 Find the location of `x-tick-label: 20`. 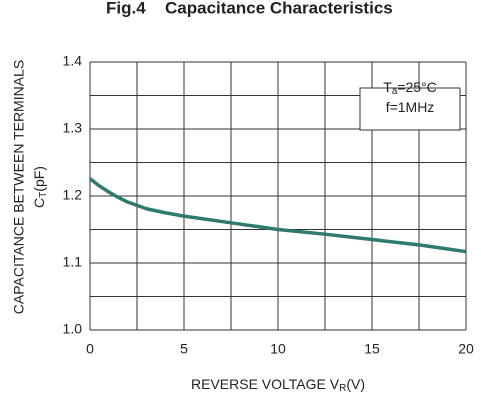

x-tick-label: 20 is located at coordinates (466, 349).